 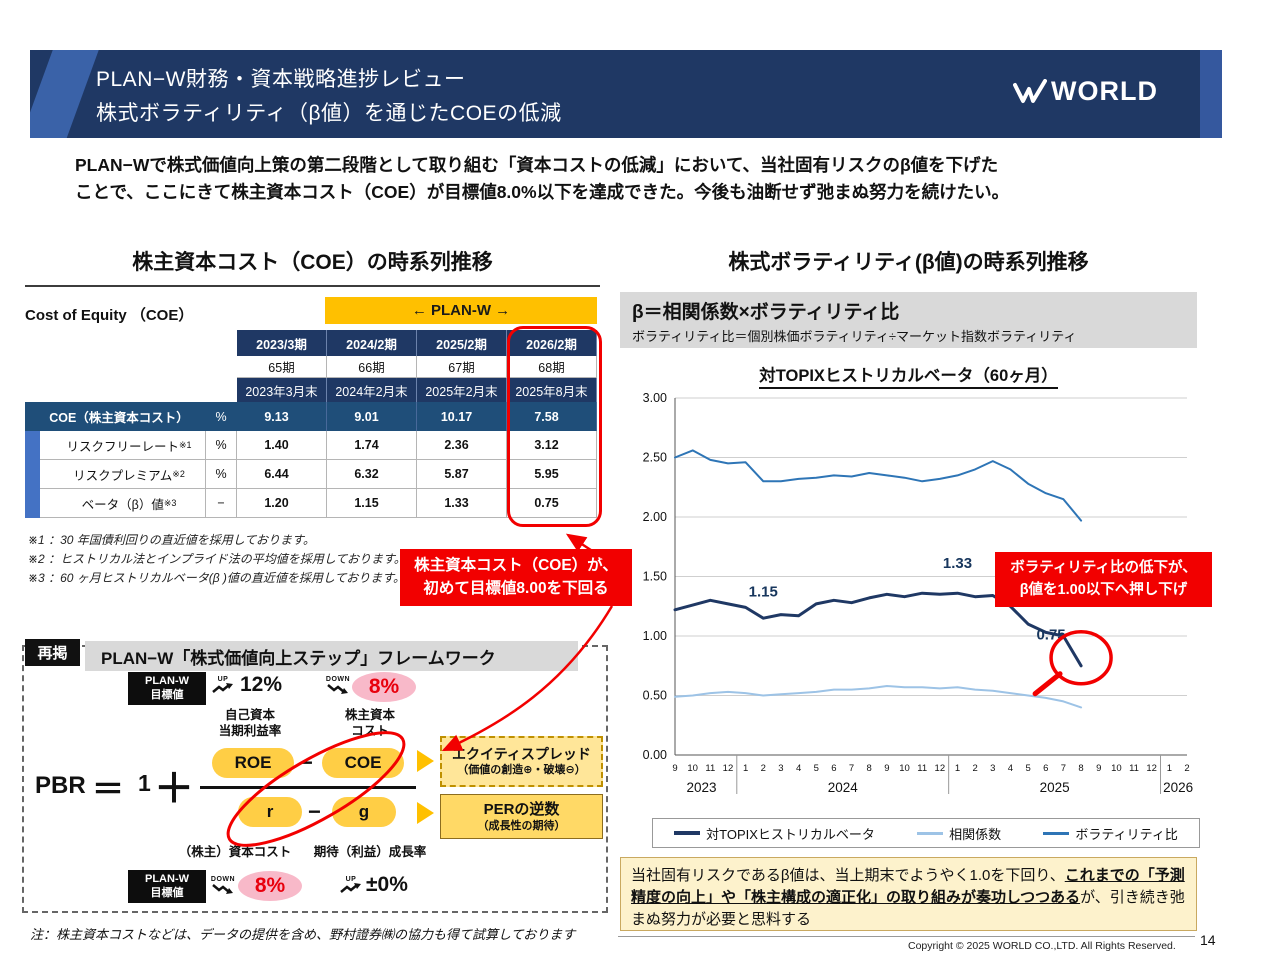 What do you see at coordinates (462, 367) in the screenshot?
I see `fiscal-term: 67期` at bounding box center [462, 367].